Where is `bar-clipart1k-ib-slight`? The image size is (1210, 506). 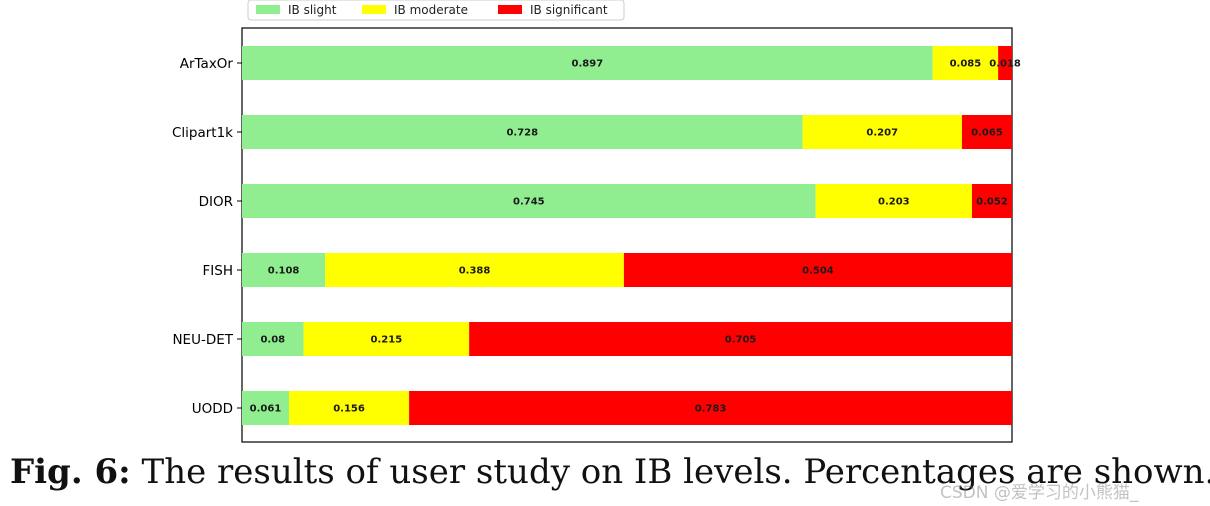 bar-clipart1k-ib-slight is located at coordinates (522, 132).